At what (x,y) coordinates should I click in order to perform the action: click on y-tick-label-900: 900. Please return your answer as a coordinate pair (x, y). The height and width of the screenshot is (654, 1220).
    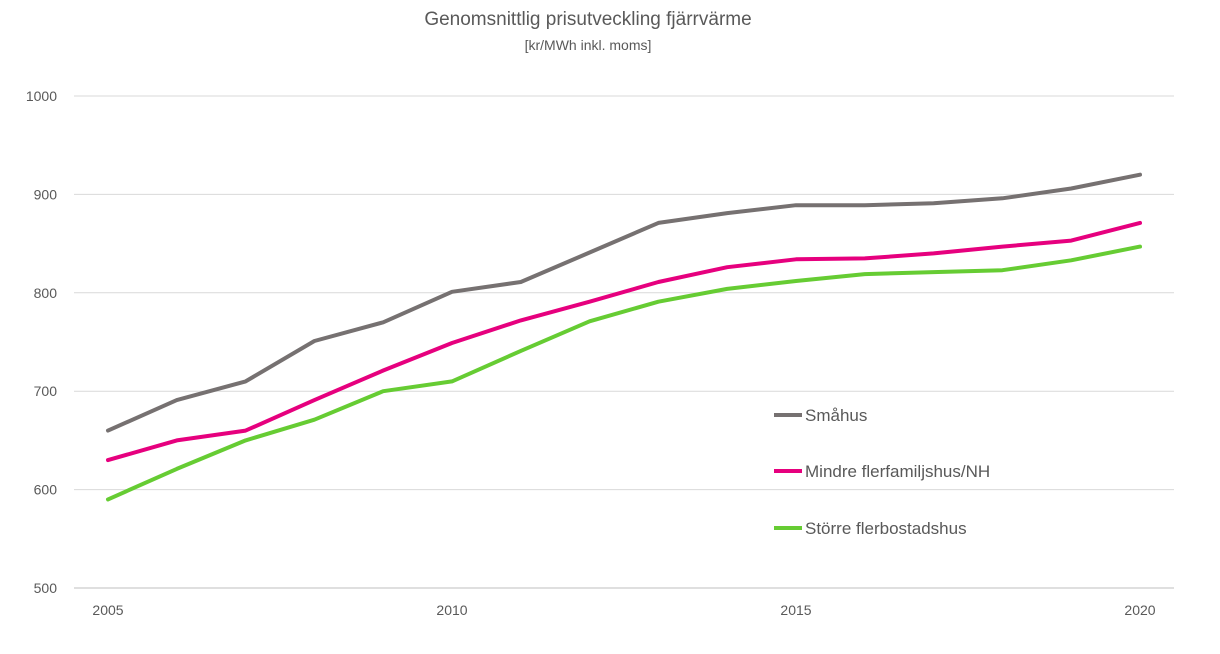
    Looking at the image, I should click on (46, 194).